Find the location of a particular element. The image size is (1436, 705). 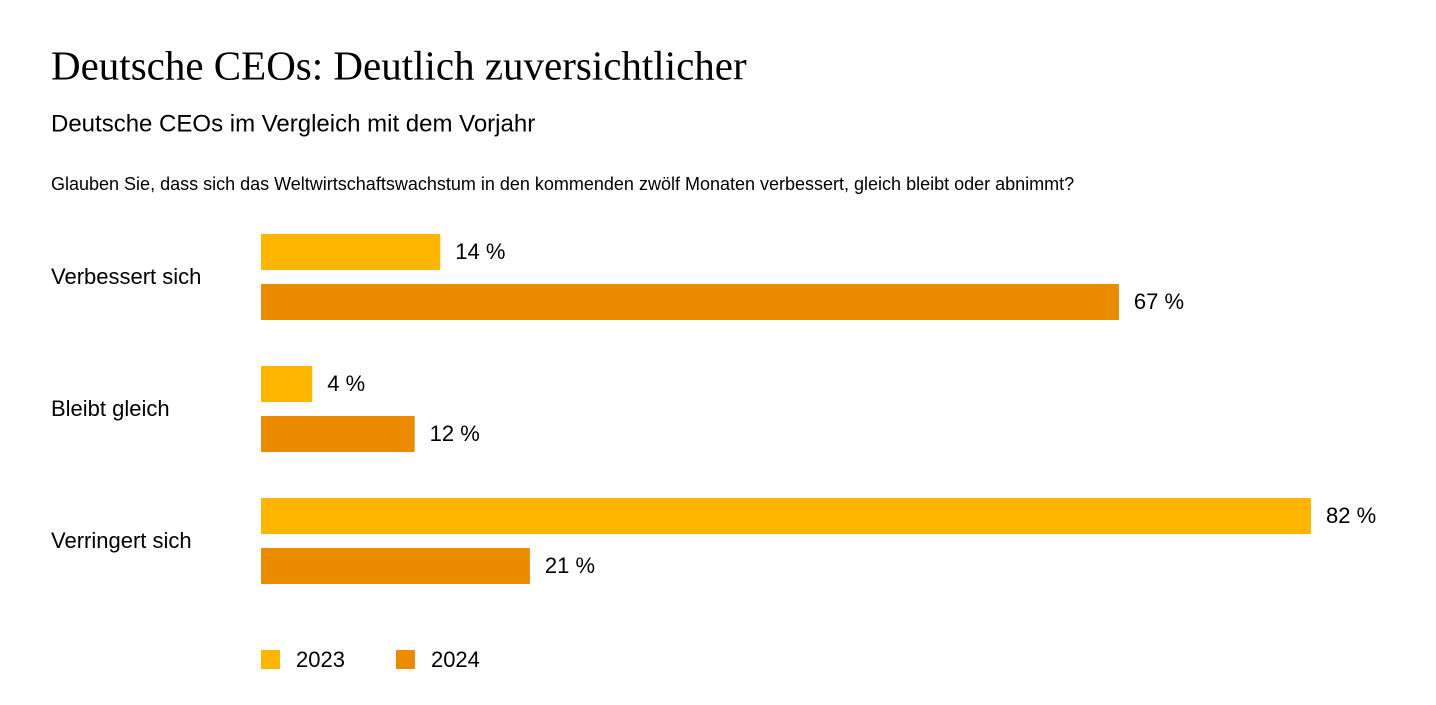

chart-title: Deutsche CEOs: Deutlich zuversichtlicher is located at coordinates (399, 65).